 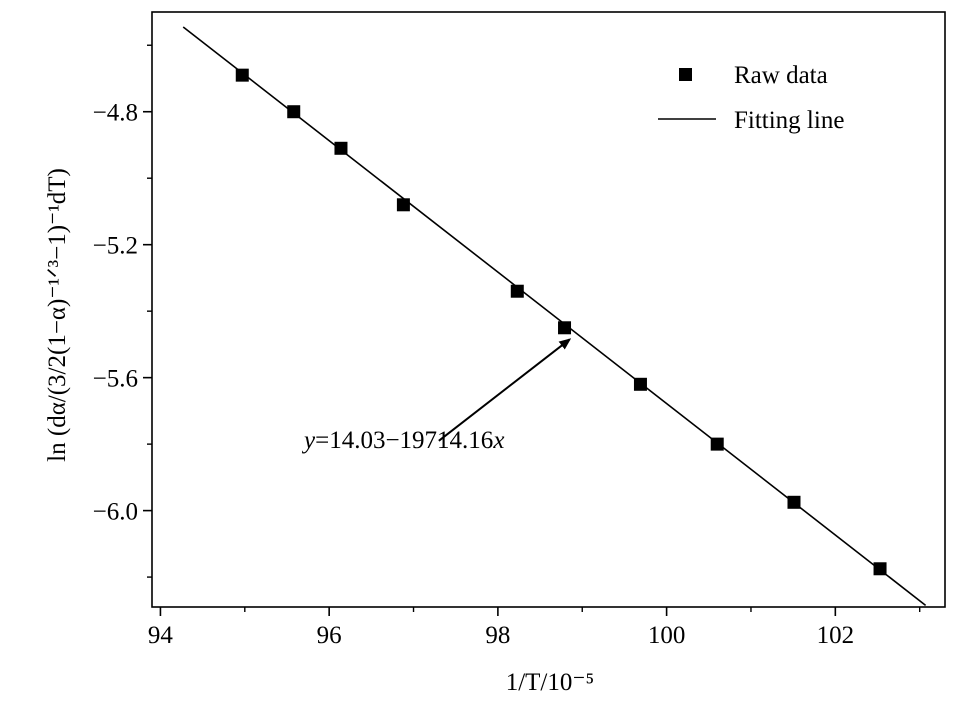 What do you see at coordinates (751, 98) in the screenshot?
I see `legend: Raw data Fitting line` at bounding box center [751, 98].